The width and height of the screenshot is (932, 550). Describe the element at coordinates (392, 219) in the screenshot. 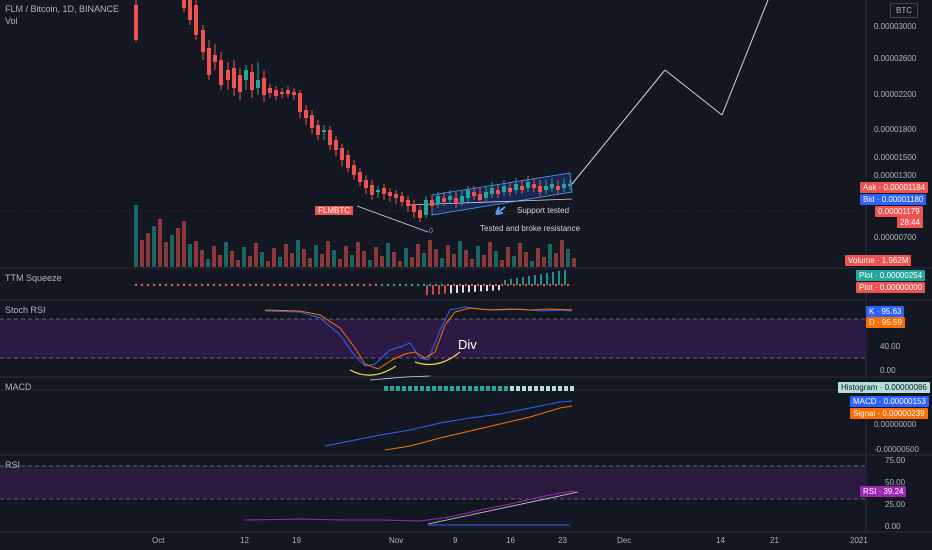

I see `drop-trendline` at that location.